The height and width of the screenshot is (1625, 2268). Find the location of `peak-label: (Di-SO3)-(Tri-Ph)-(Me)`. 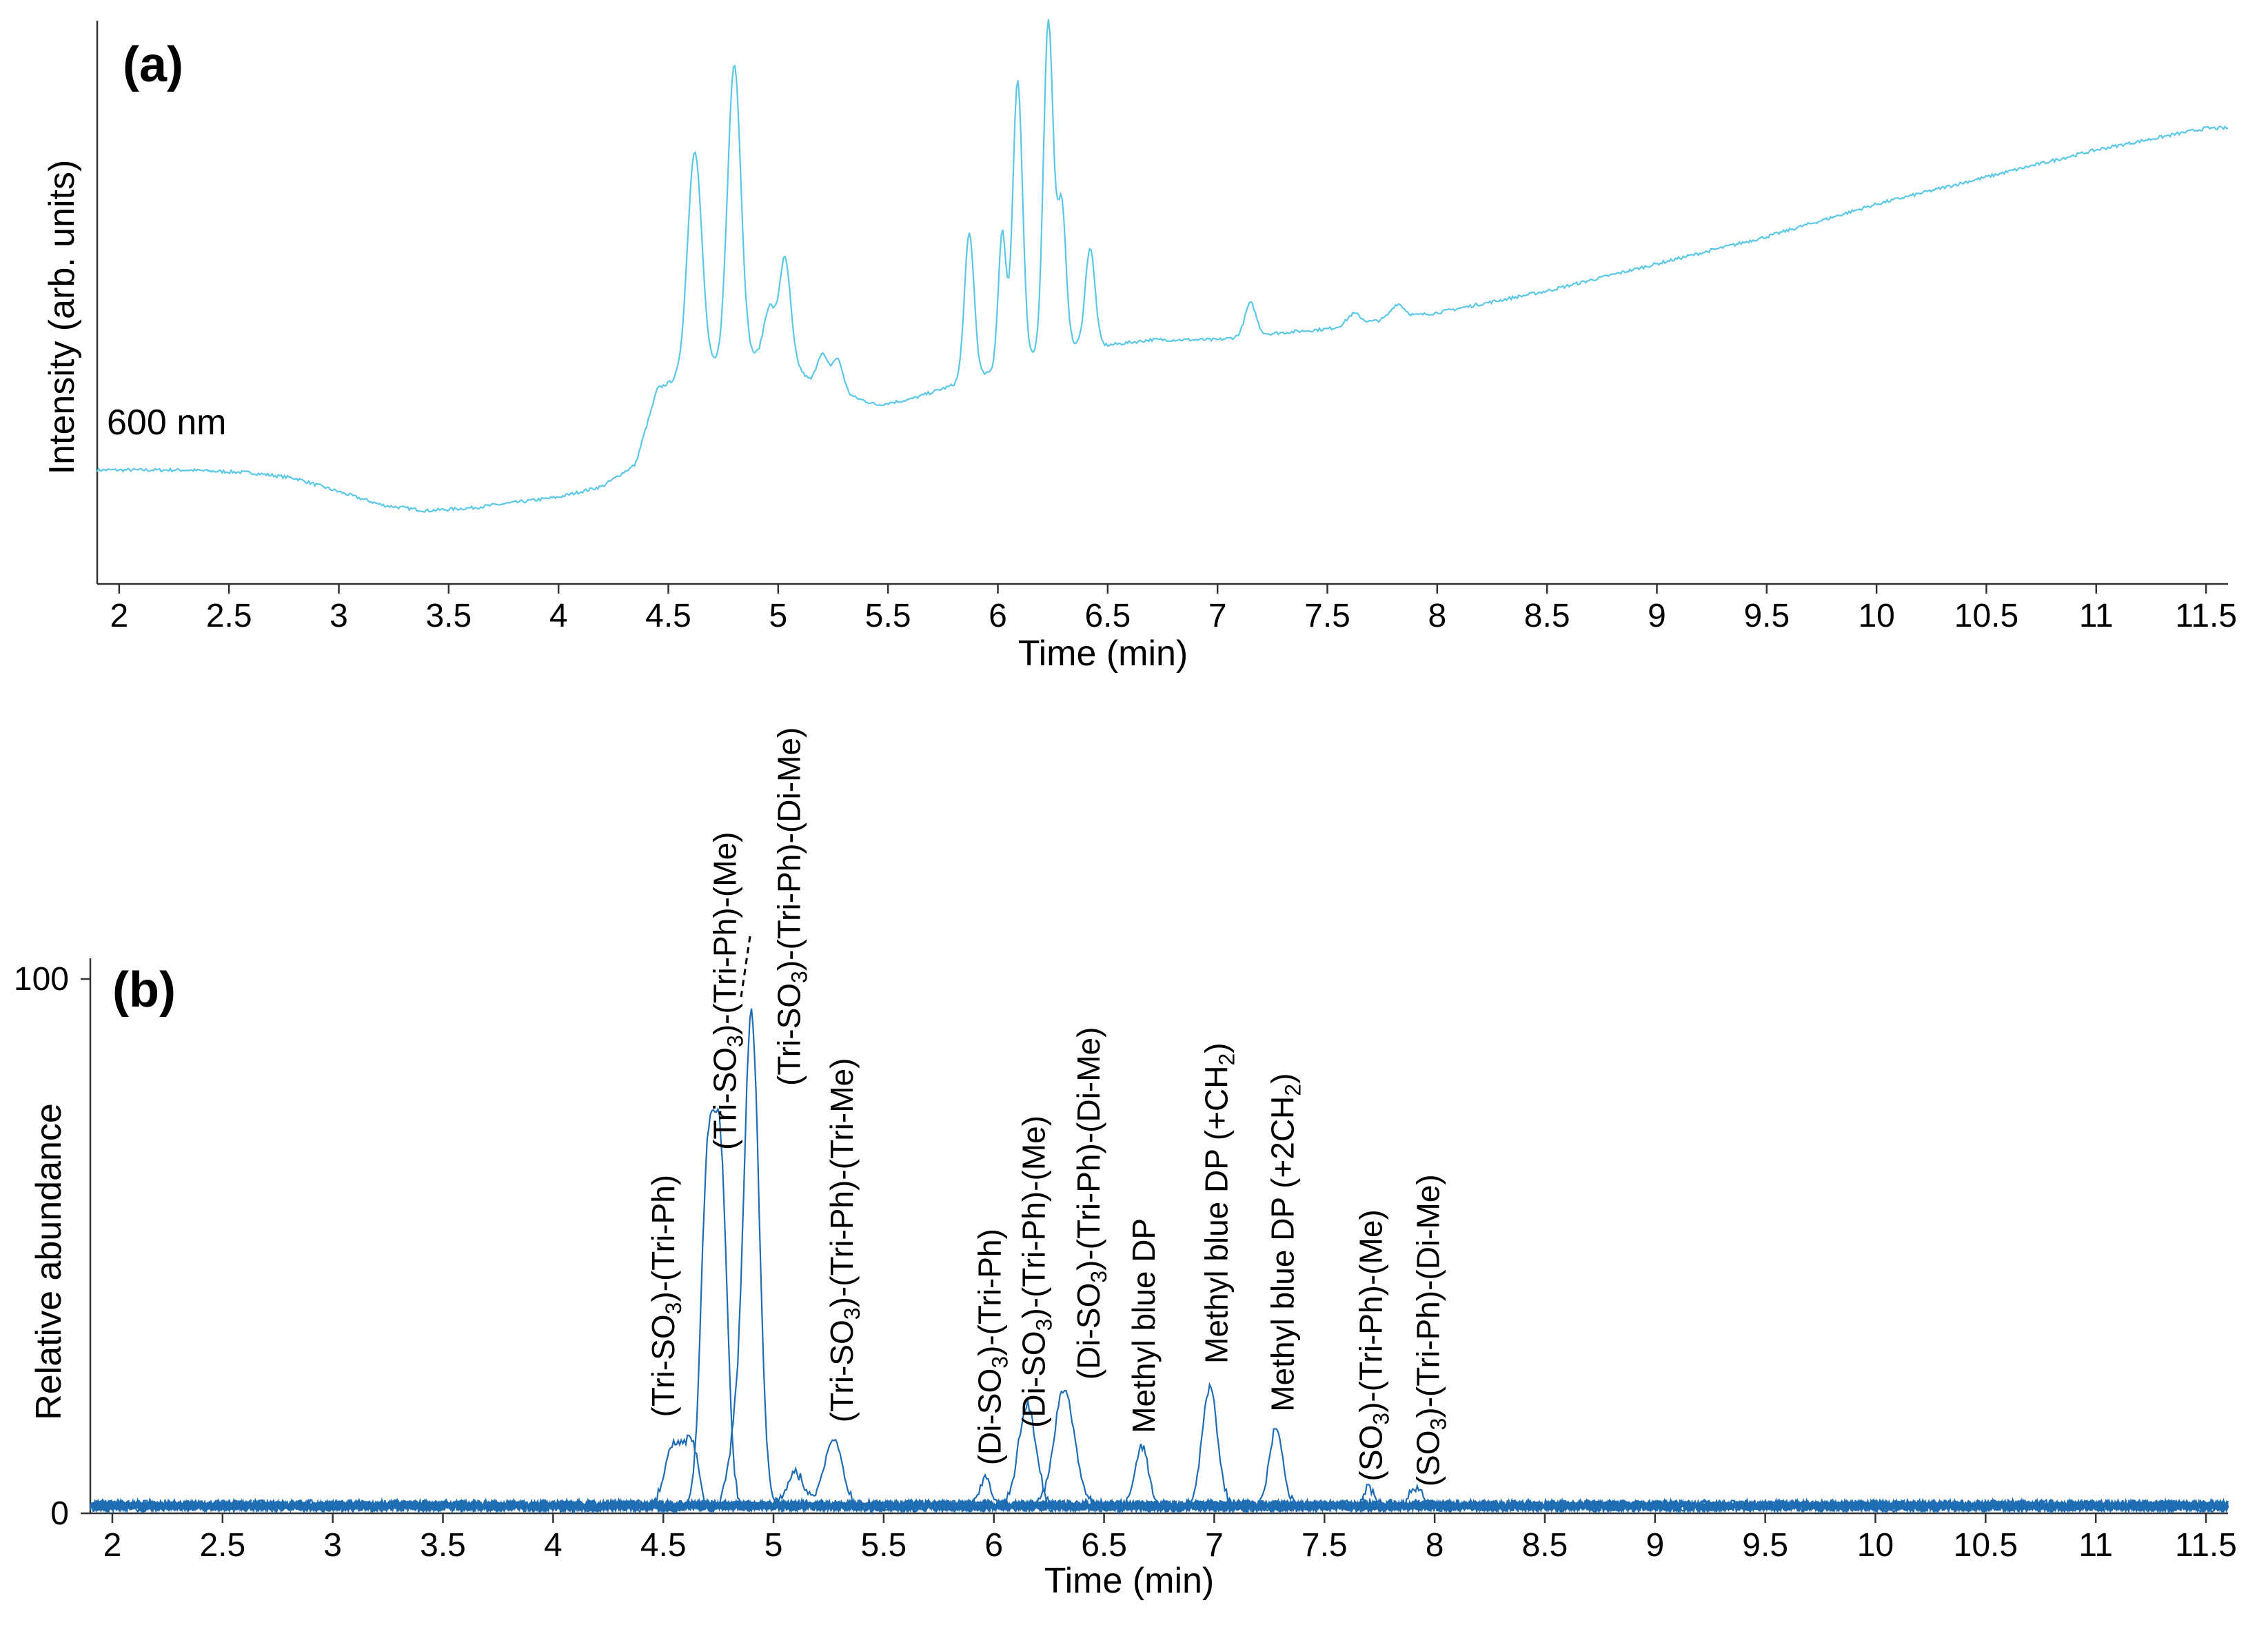

peak-label: (Di-SO3)-(Tri-Ph)-(Me) is located at coordinates (1035, 1272).